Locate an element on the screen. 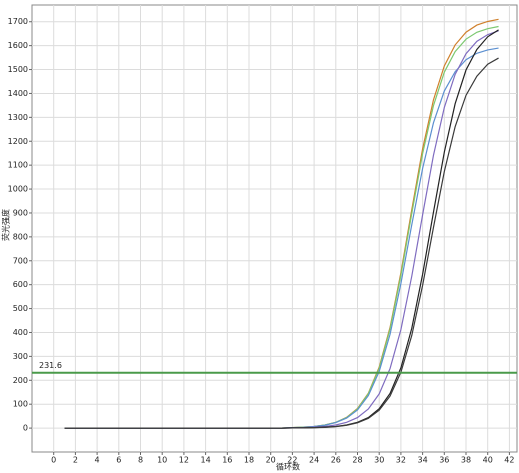 This screenshot has height=473, width=519. y-tick-label: 1600 is located at coordinates (18, 45).